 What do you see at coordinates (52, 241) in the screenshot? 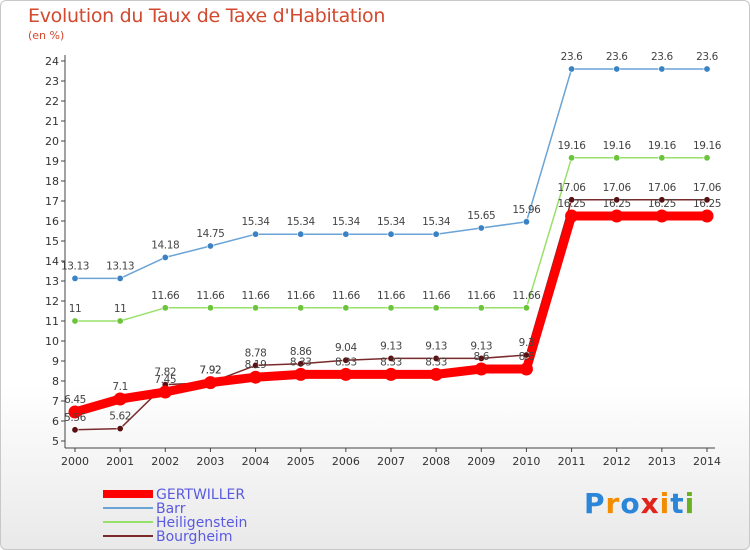
I see `y-tick-label: 15` at bounding box center [52, 241].